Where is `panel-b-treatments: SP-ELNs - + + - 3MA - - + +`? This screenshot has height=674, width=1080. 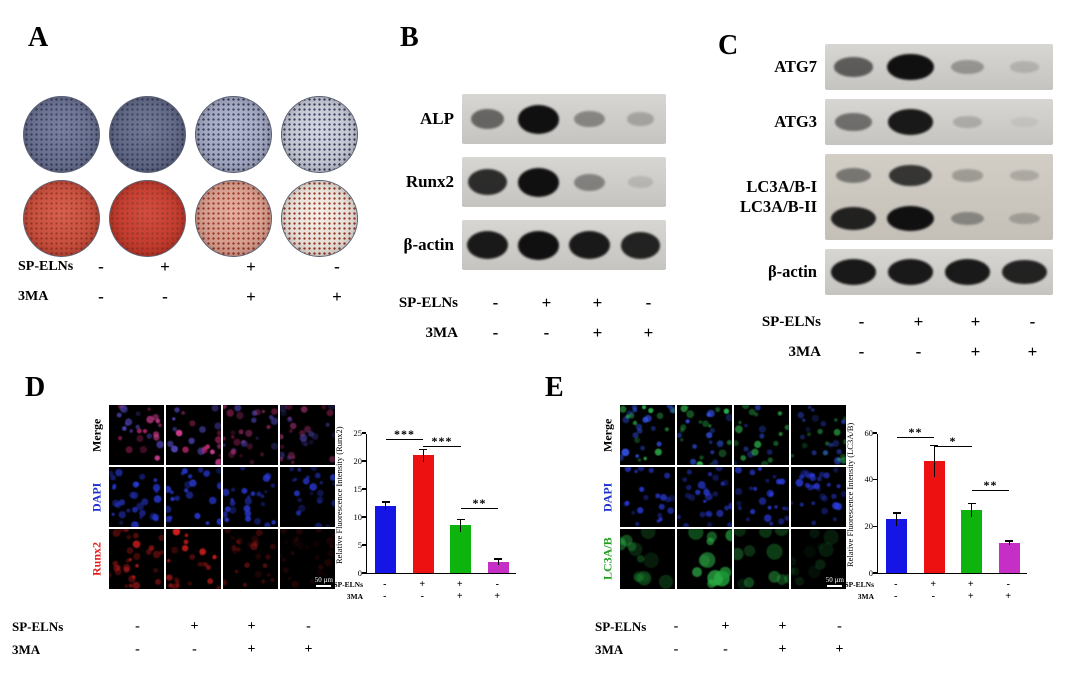
panel-b-treatments: SP-ELNs - + + - 3MA - - + + is located at coordinates (542, 318).